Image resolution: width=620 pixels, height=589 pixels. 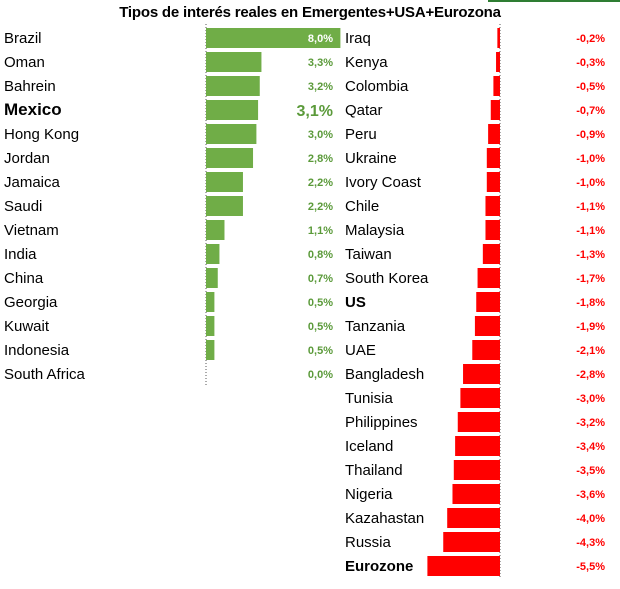 I want to click on bar-indonesia, so click(x=210, y=350).